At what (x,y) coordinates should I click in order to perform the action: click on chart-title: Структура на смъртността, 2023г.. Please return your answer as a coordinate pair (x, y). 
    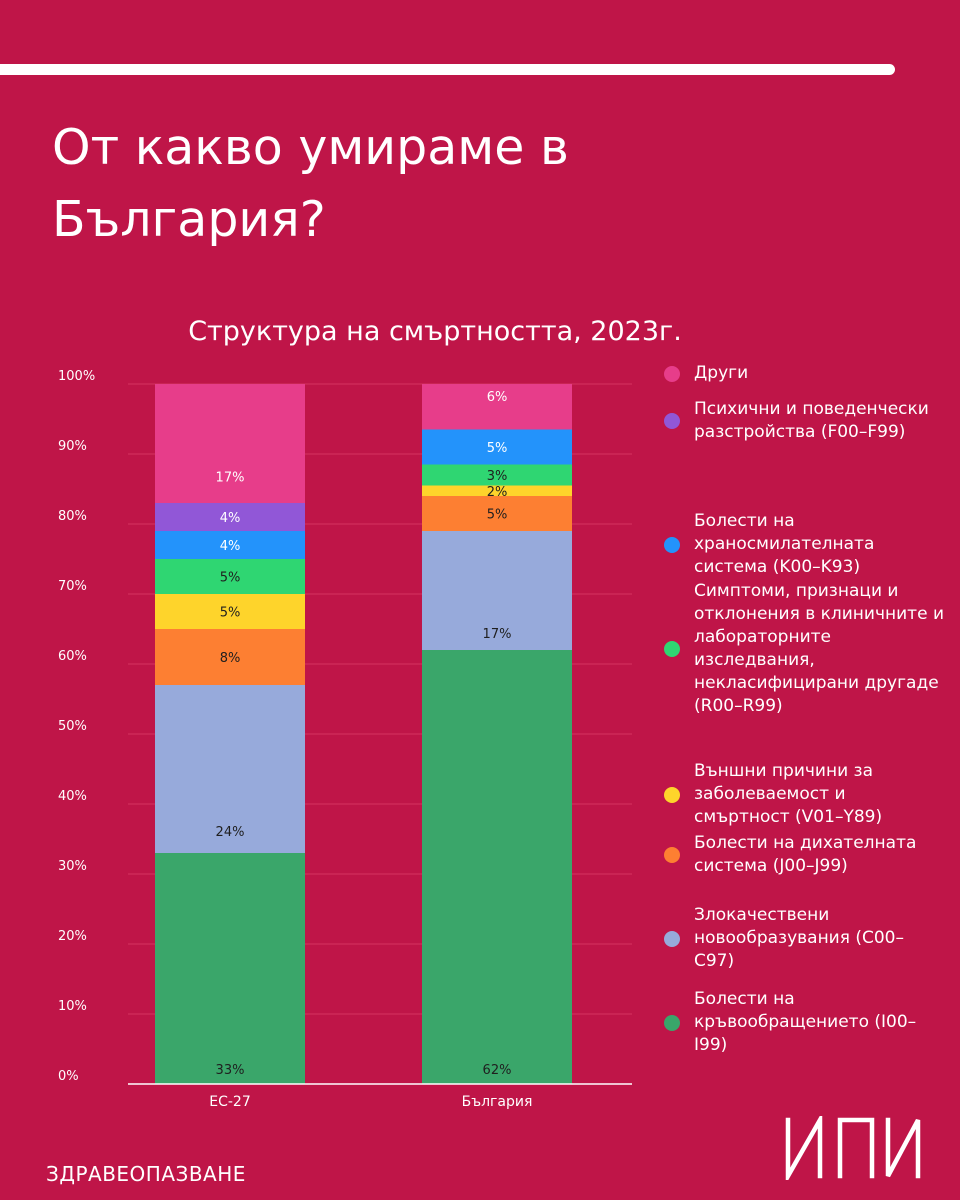
    Looking at the image, I should click on (435, 331).